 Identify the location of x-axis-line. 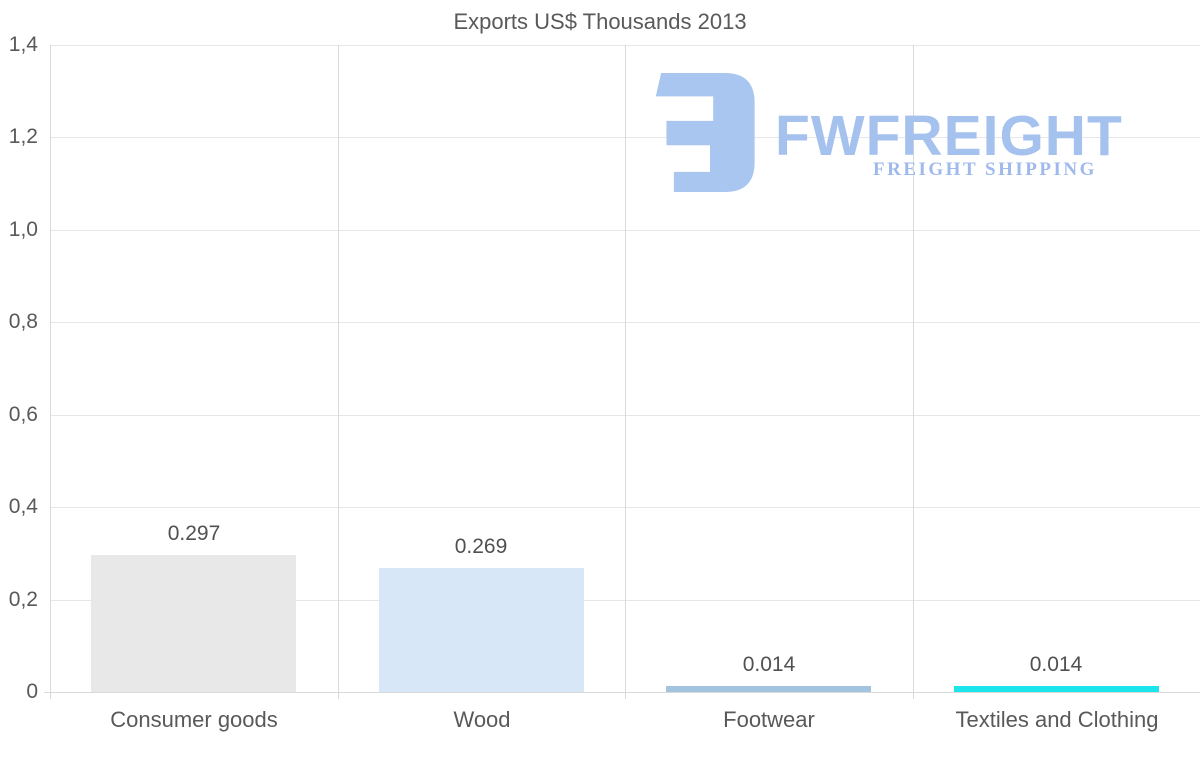
(622, 692).